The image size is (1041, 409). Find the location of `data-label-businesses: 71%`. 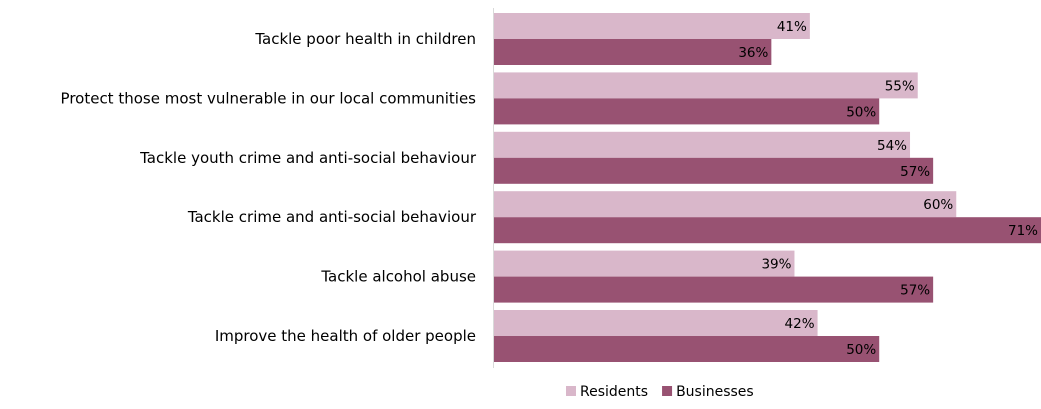

data-label-businesses: 71% is located at coordinates (1023, 231).